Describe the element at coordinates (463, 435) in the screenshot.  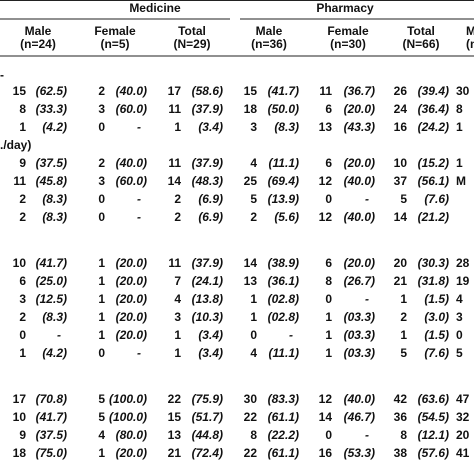
I see `cell-count: 20` at that location.